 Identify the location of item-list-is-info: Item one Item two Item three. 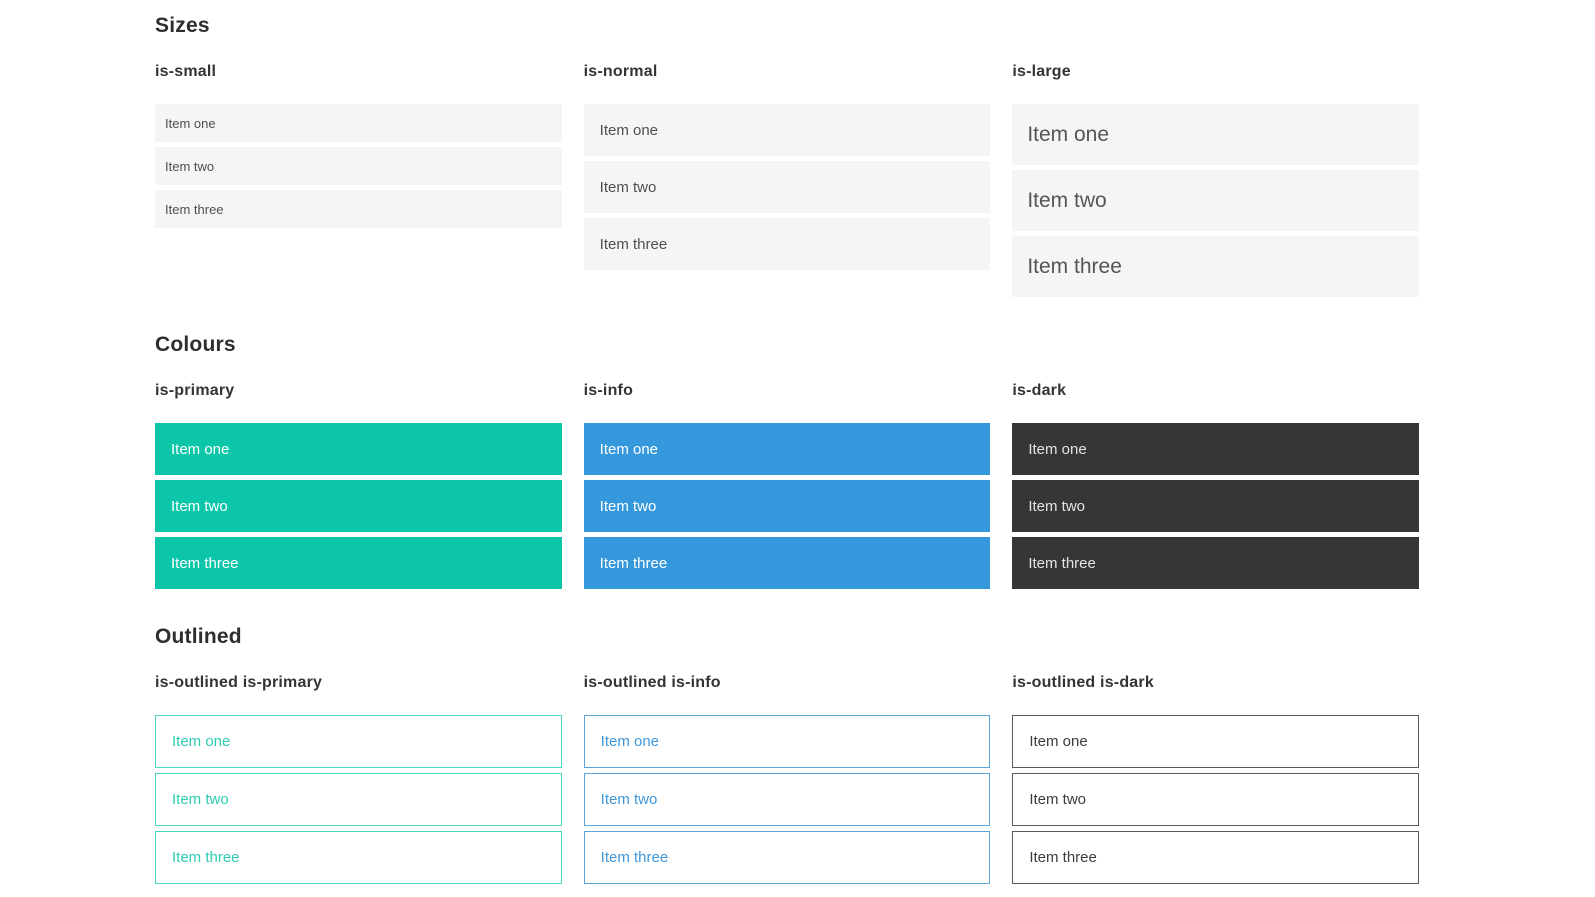
(787, 506).